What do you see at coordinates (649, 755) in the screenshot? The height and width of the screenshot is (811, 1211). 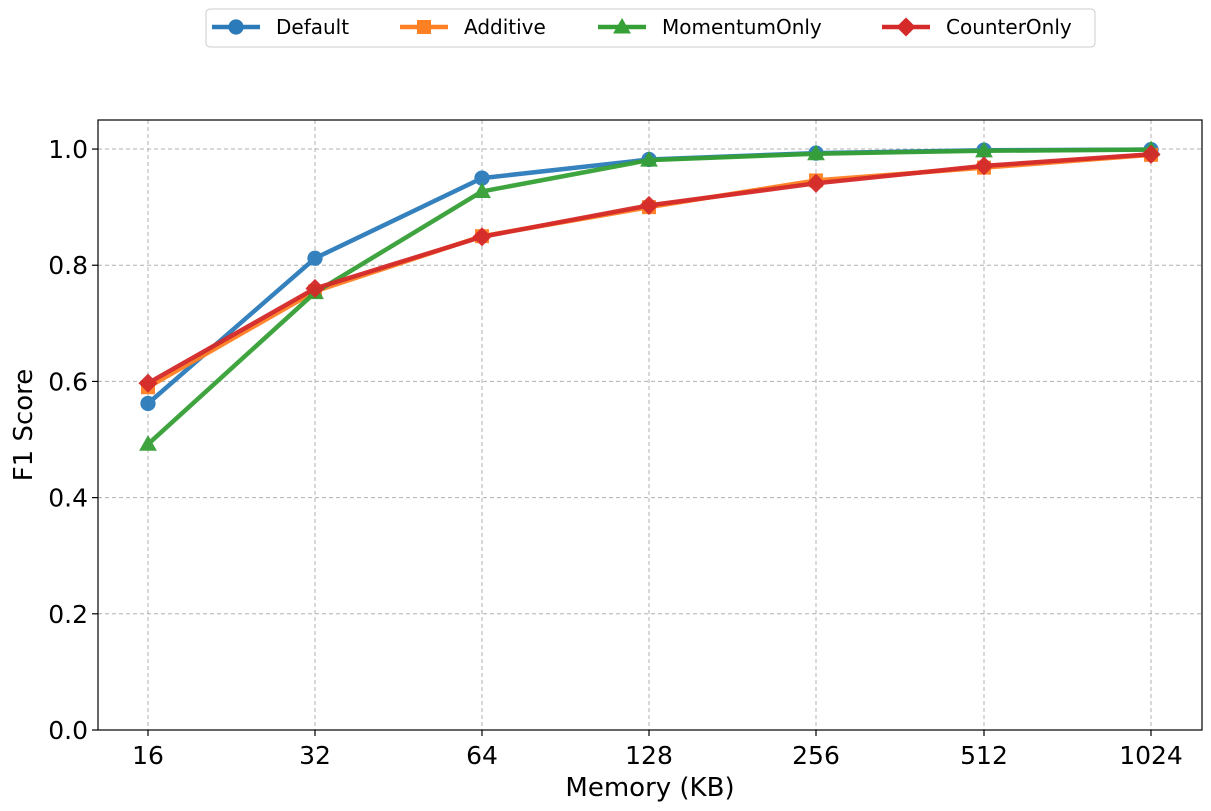 I see `x-tick-label: 128` at bounding box center [649, 755].